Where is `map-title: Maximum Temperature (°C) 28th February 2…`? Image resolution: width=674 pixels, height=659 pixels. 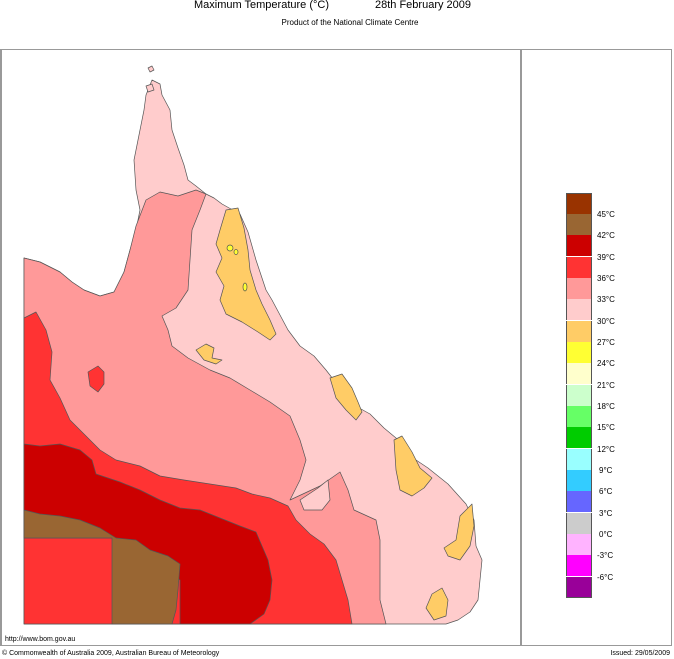
map-title: Maximum Temperature (°C) 28th February 2… is located at coordinates (337, 7).